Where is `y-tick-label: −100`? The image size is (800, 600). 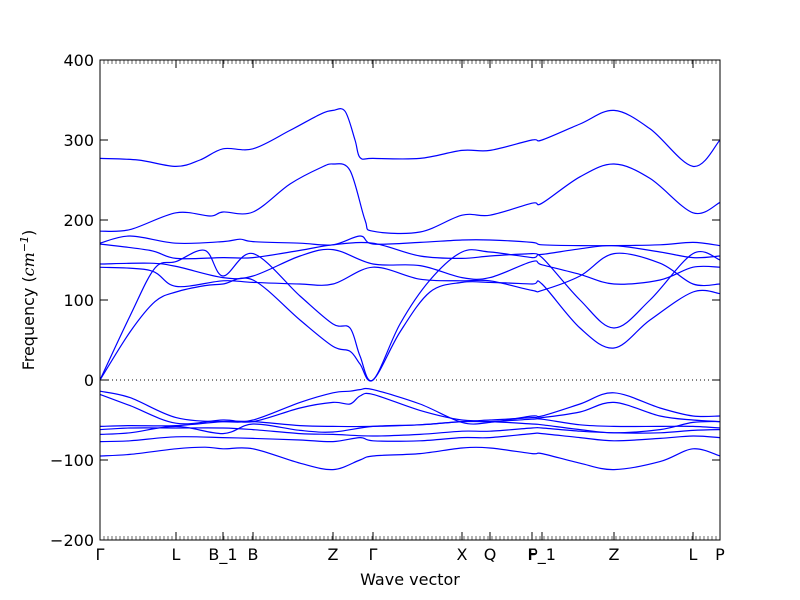
y-tick-label: −100 is located at coordinates (72, 460).